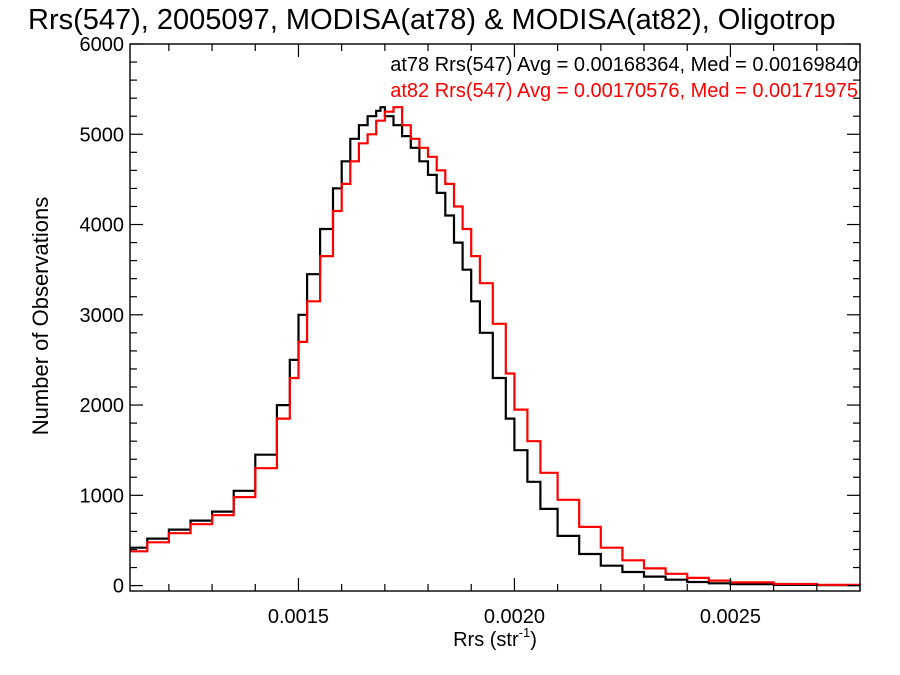  Describe the element at coordinates (102, 226) in the screenshot. I see `y-tick-label: 4000` at that location.